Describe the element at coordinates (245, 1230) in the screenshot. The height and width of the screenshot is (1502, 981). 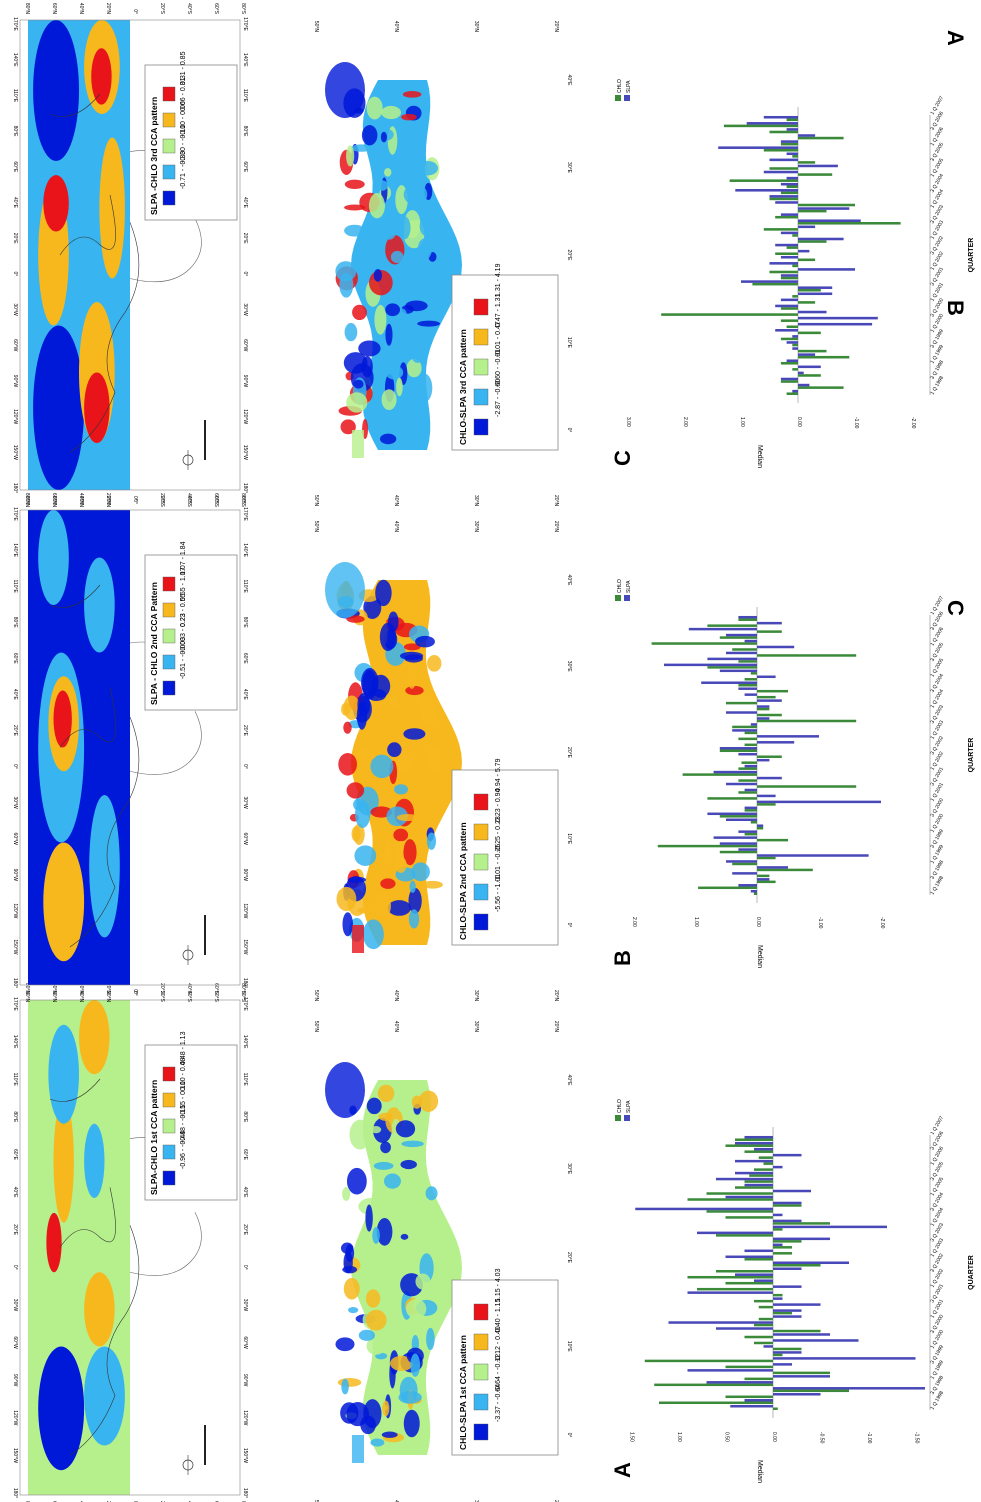
I see `lon-tick-label: 20°E` at that location.